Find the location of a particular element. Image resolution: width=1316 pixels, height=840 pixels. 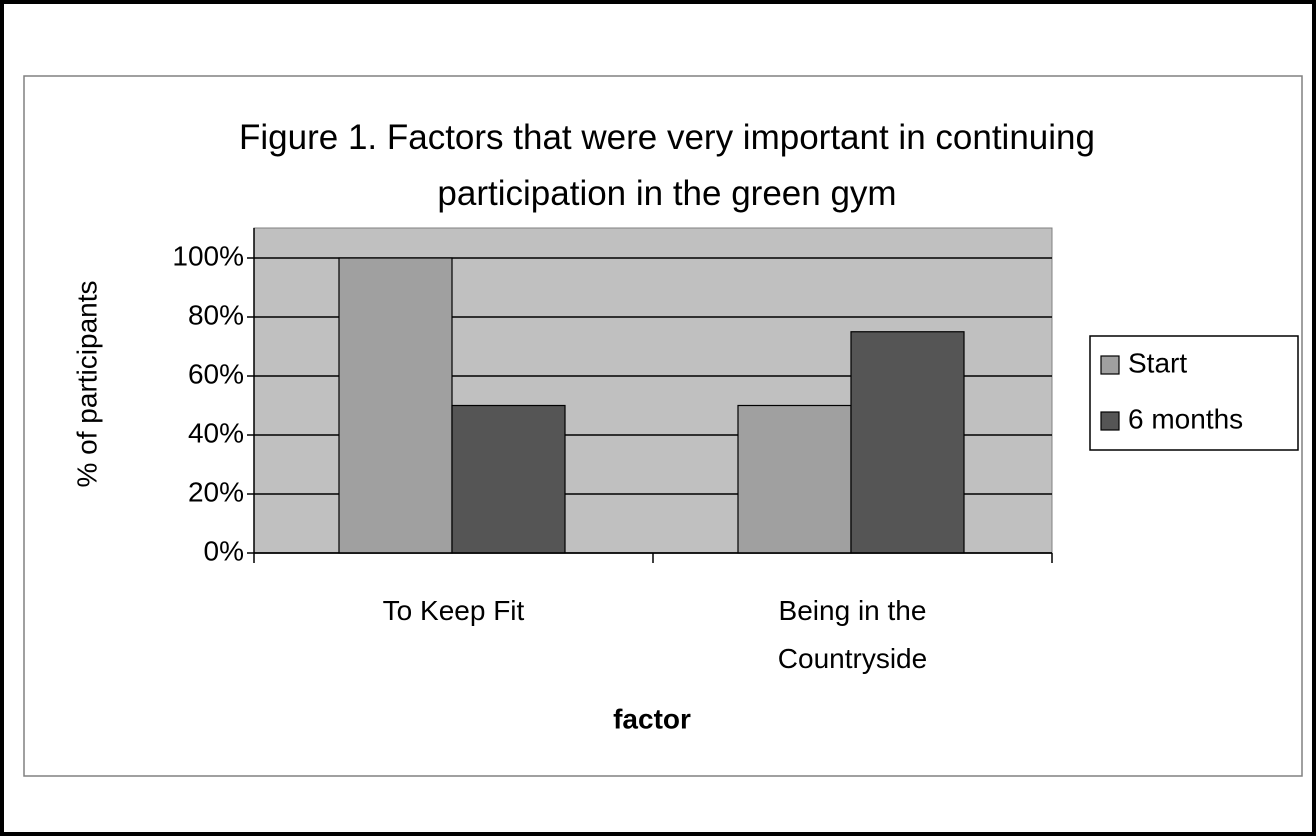

legend-label: 6 months is located at coordinates (1185, 418).